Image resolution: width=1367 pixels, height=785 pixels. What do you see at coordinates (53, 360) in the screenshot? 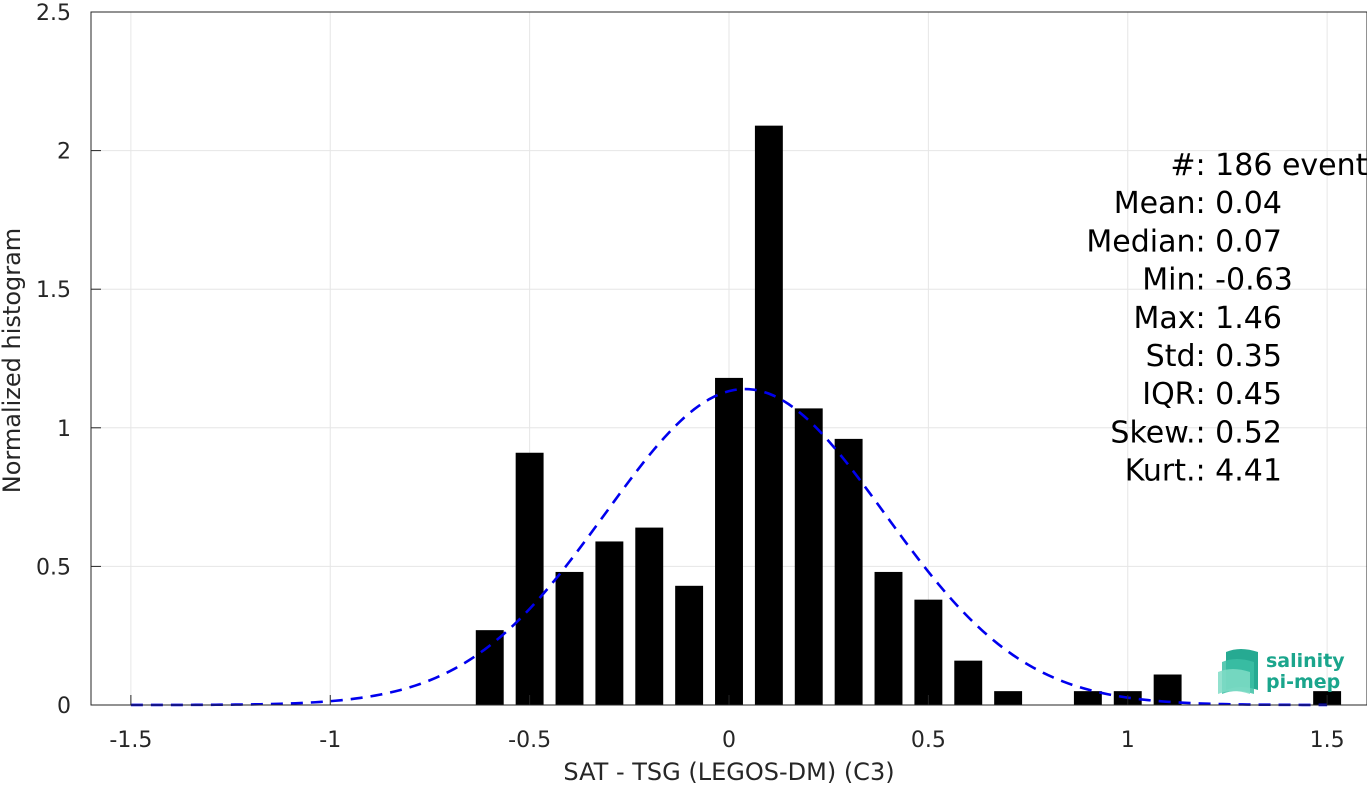
I see `y-tick-labels: 0 0.5 1 1.5 2 2.5` at bounding box center [53, 360].